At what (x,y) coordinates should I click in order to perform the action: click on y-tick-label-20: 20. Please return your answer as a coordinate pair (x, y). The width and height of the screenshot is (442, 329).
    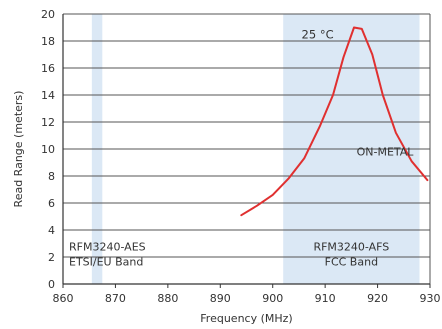
    Looking at the image, I should click on (48, 14).